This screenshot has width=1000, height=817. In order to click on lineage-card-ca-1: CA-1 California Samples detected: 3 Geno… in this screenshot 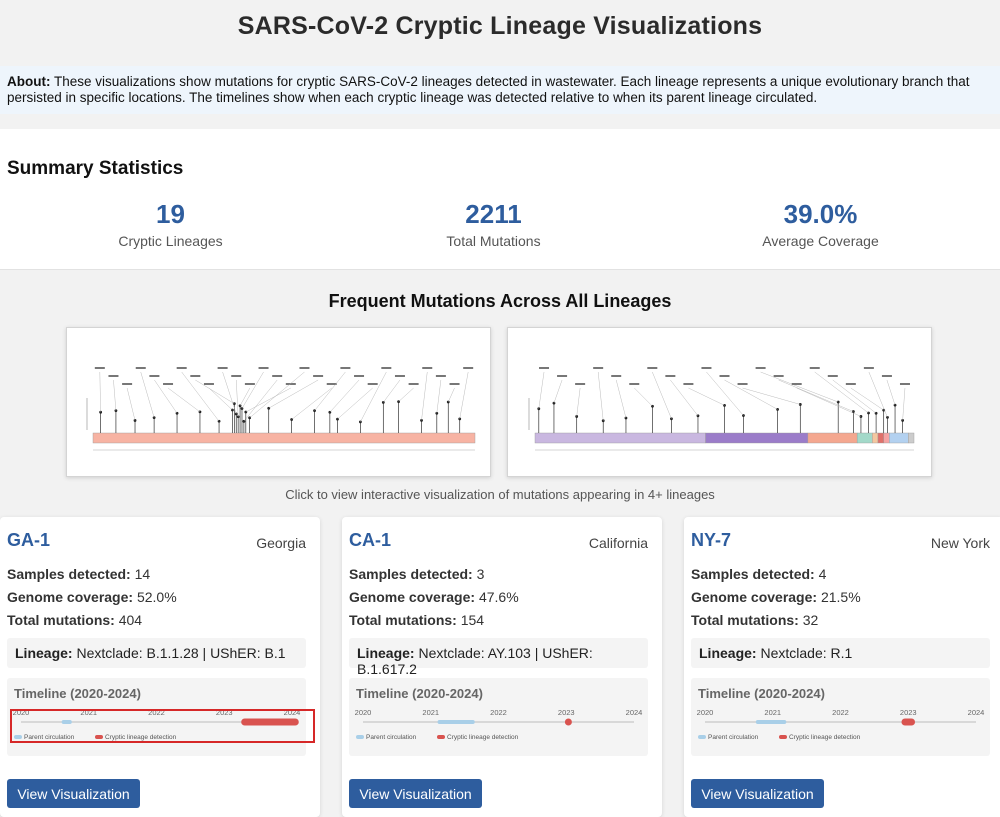, I will do `click(502, 667)`.